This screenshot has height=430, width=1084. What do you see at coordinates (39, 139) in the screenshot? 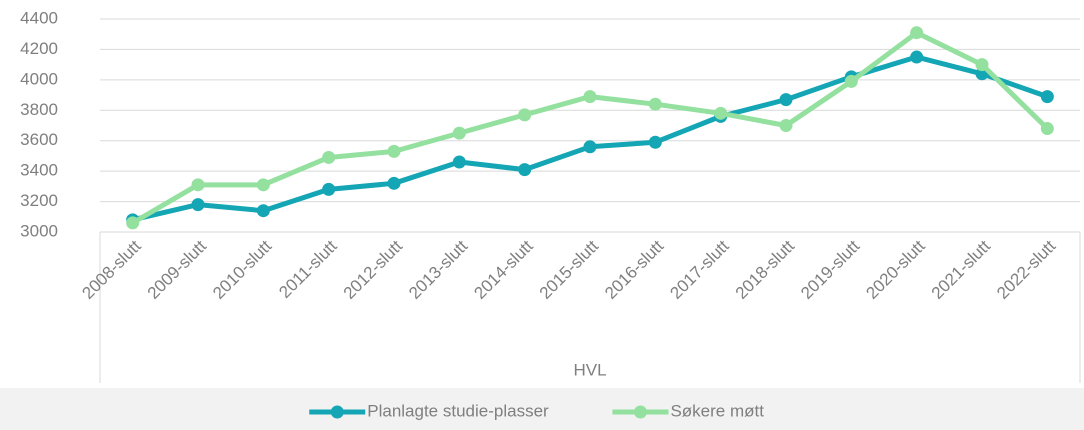
I see `y-tick-label: 3600` at bounding box center [39, 139].